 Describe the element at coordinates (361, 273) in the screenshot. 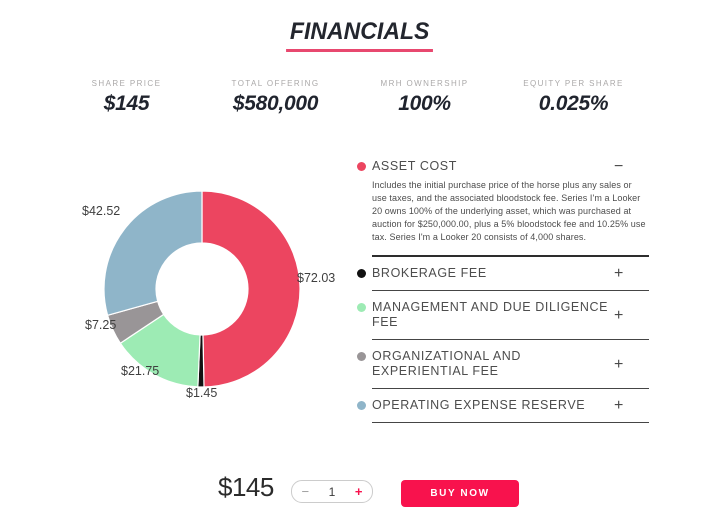

I see `brokerage-fee-dot-icon` at that location.